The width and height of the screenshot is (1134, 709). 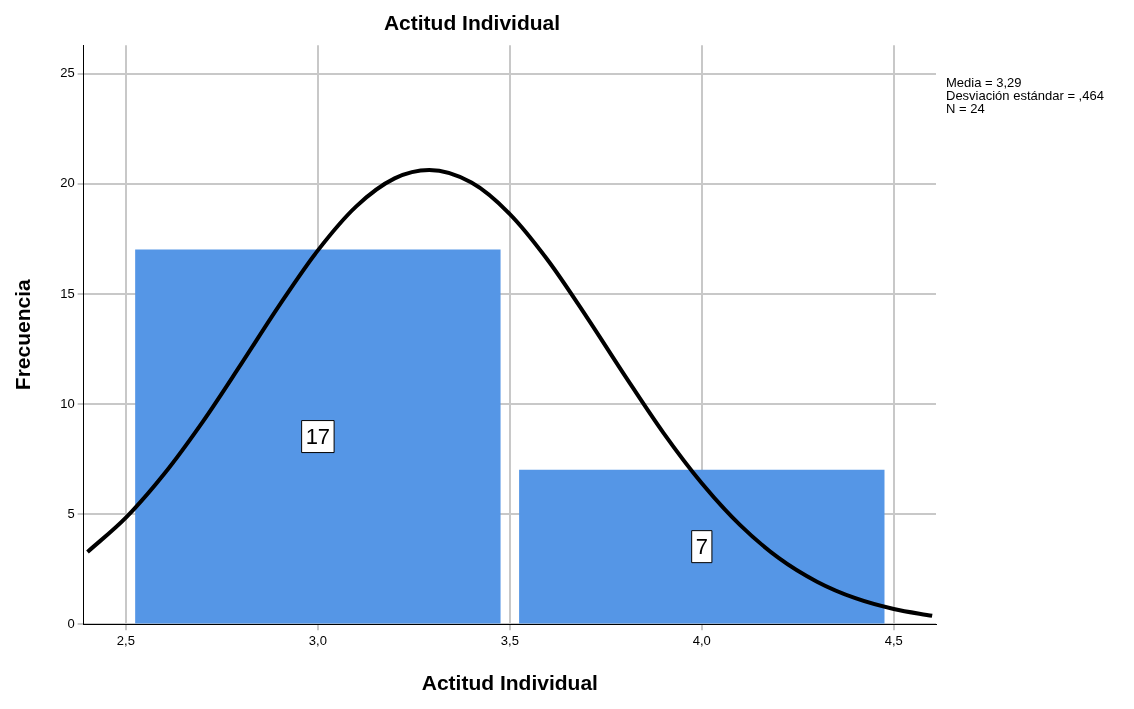 What do you see at coordinates (125, 640) in the screenshot?
I see `x-tick-label: 2,5` at bounding box center [125, 640].